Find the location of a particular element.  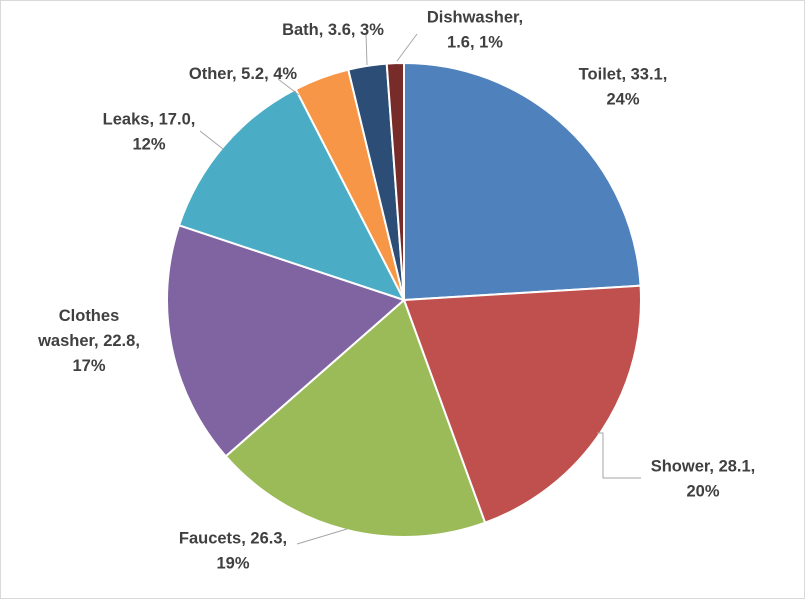

data-label-line: 12% is located at coordinates (148, 145).